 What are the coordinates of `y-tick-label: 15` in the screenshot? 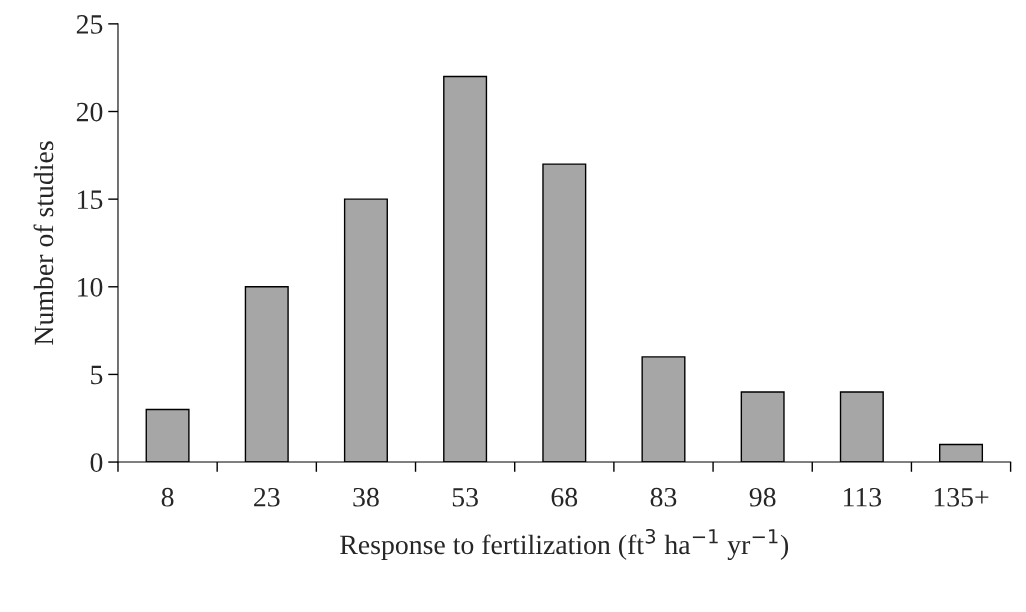 It's located at (90, 200).